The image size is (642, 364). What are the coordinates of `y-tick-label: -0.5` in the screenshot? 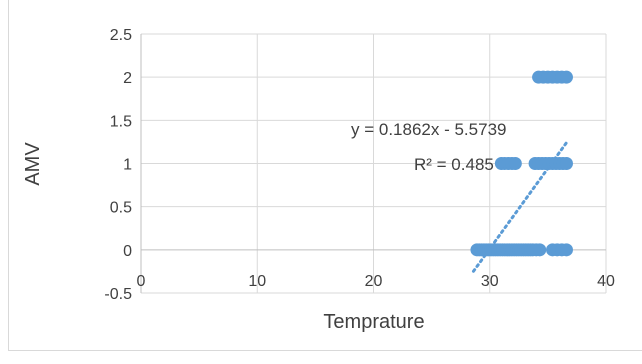 It's located at (118, 294).